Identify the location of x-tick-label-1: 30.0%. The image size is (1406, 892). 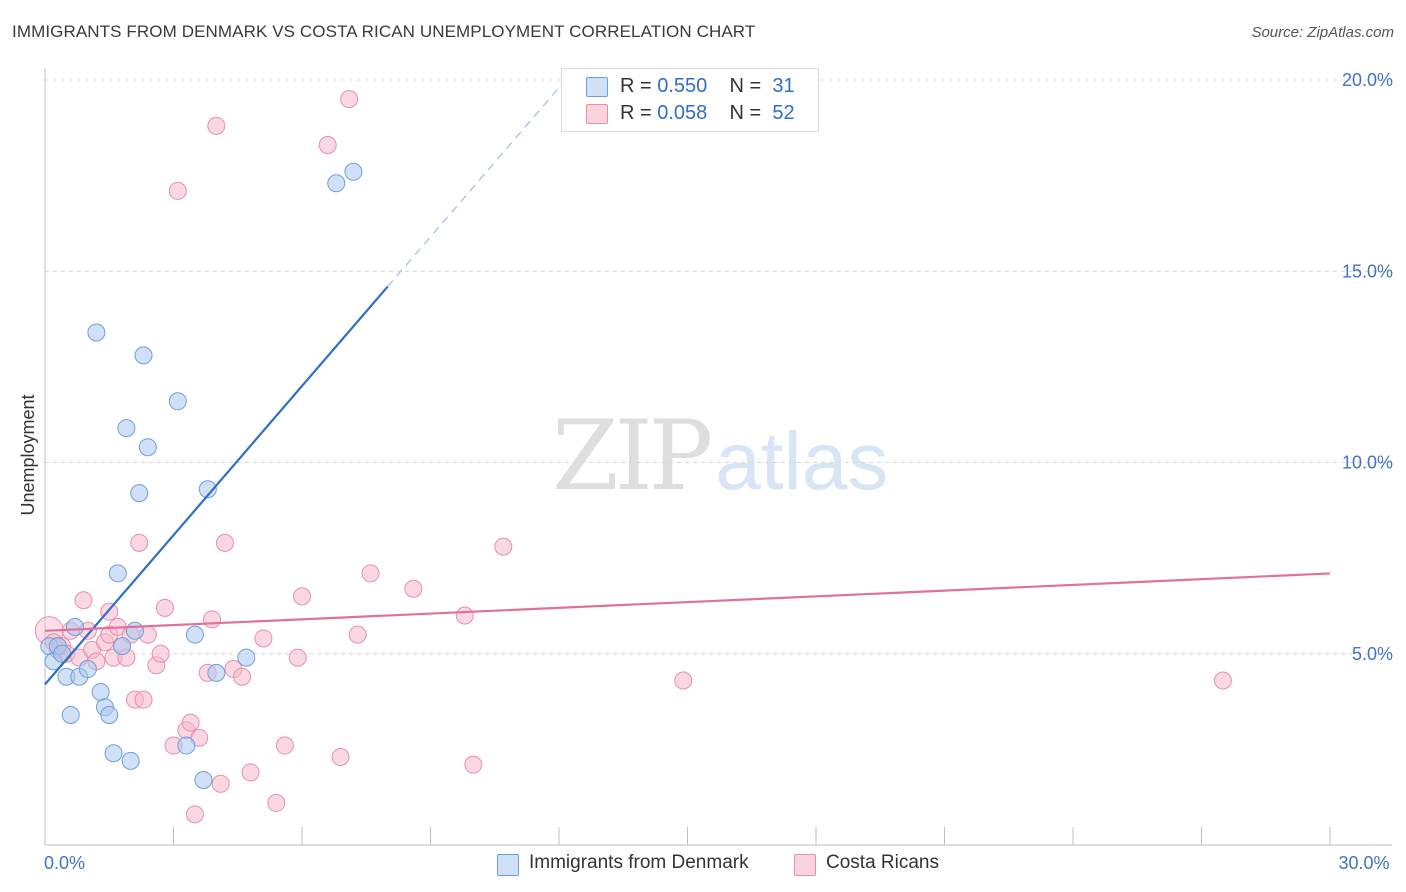
(1363, 863).